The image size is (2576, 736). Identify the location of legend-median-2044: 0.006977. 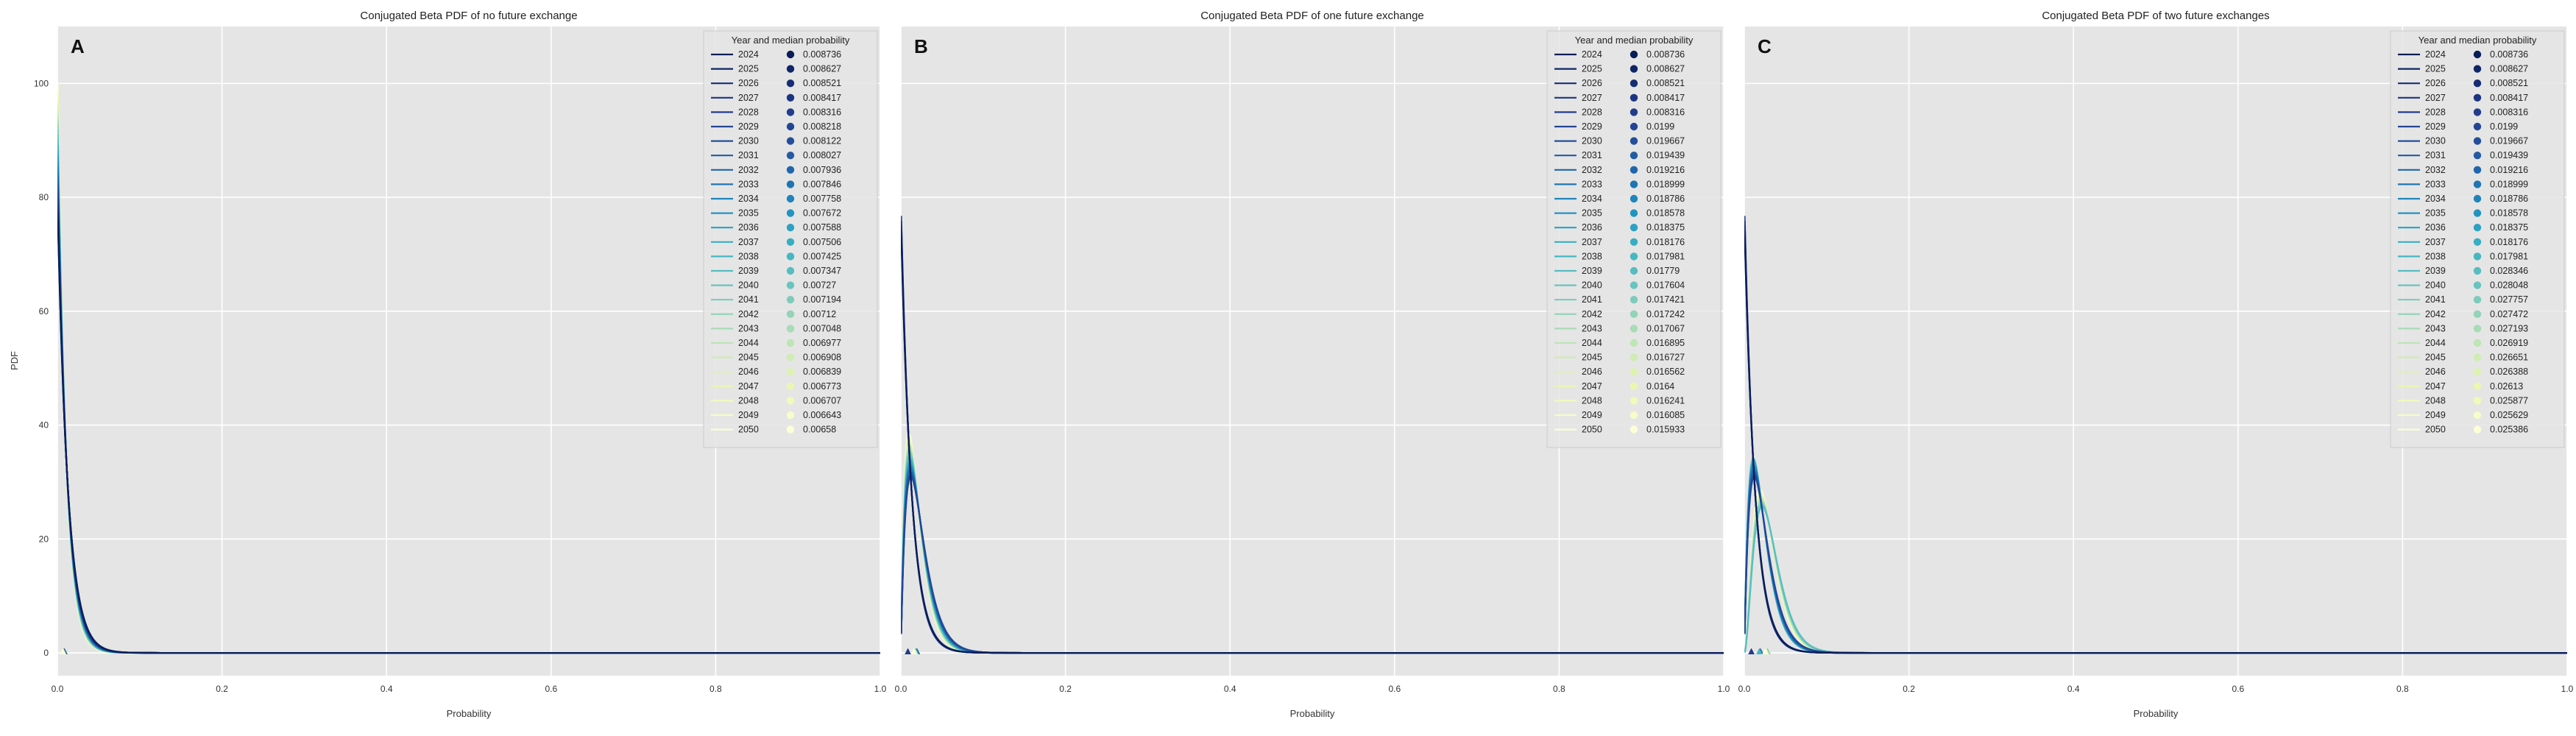
(822, 343).